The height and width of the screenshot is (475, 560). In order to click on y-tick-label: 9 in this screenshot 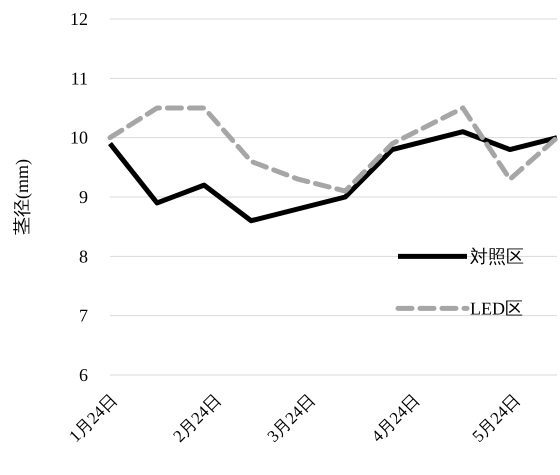, I will do `click(83, 197)`.